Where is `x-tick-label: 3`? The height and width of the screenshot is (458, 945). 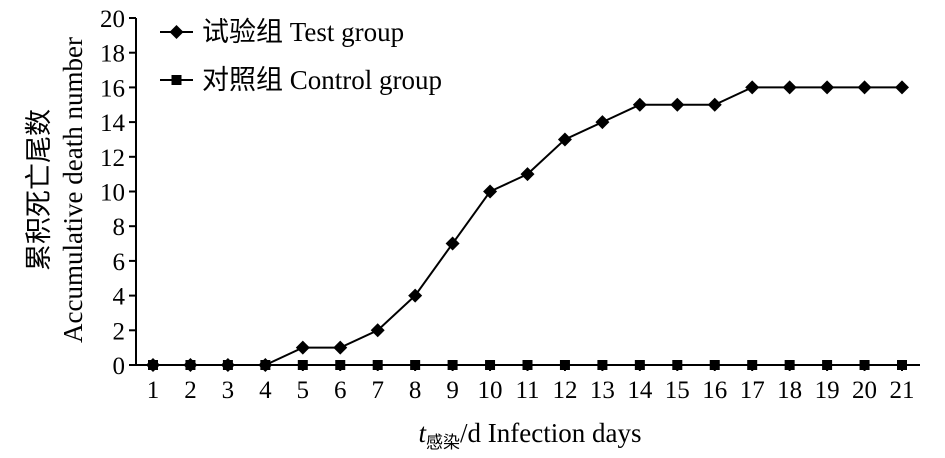
x-tick-label: 3 is located at coordinates (228, 390).